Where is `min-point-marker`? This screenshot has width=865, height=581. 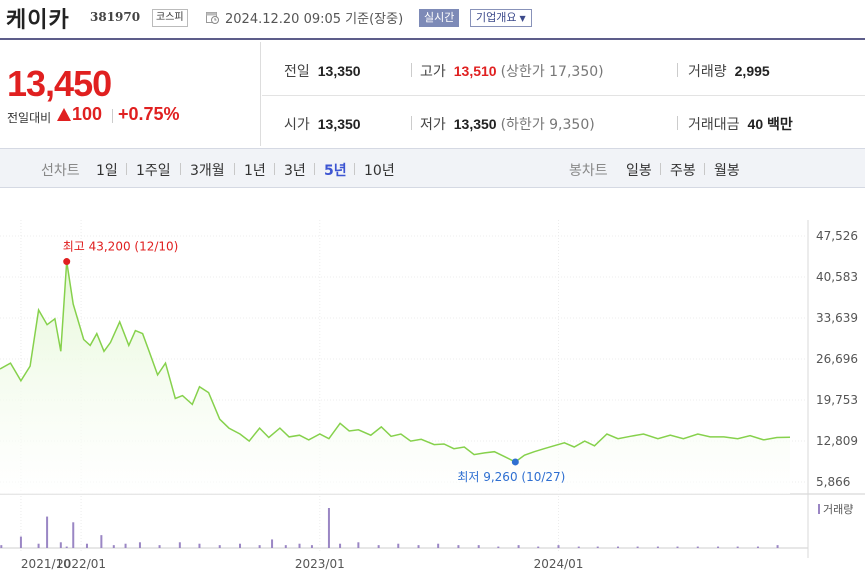
min-point-marker is located at coordinates (515, 462).